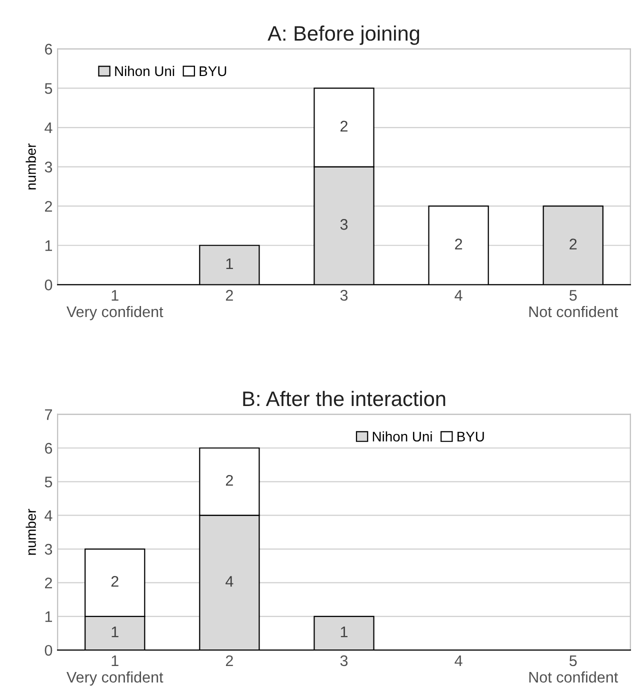 The image size is (640, 699). What do you see at coordinates (344, 35) in the screenshot?
I see `chart-title: A: Before joining` at bounding box center [344, 35].